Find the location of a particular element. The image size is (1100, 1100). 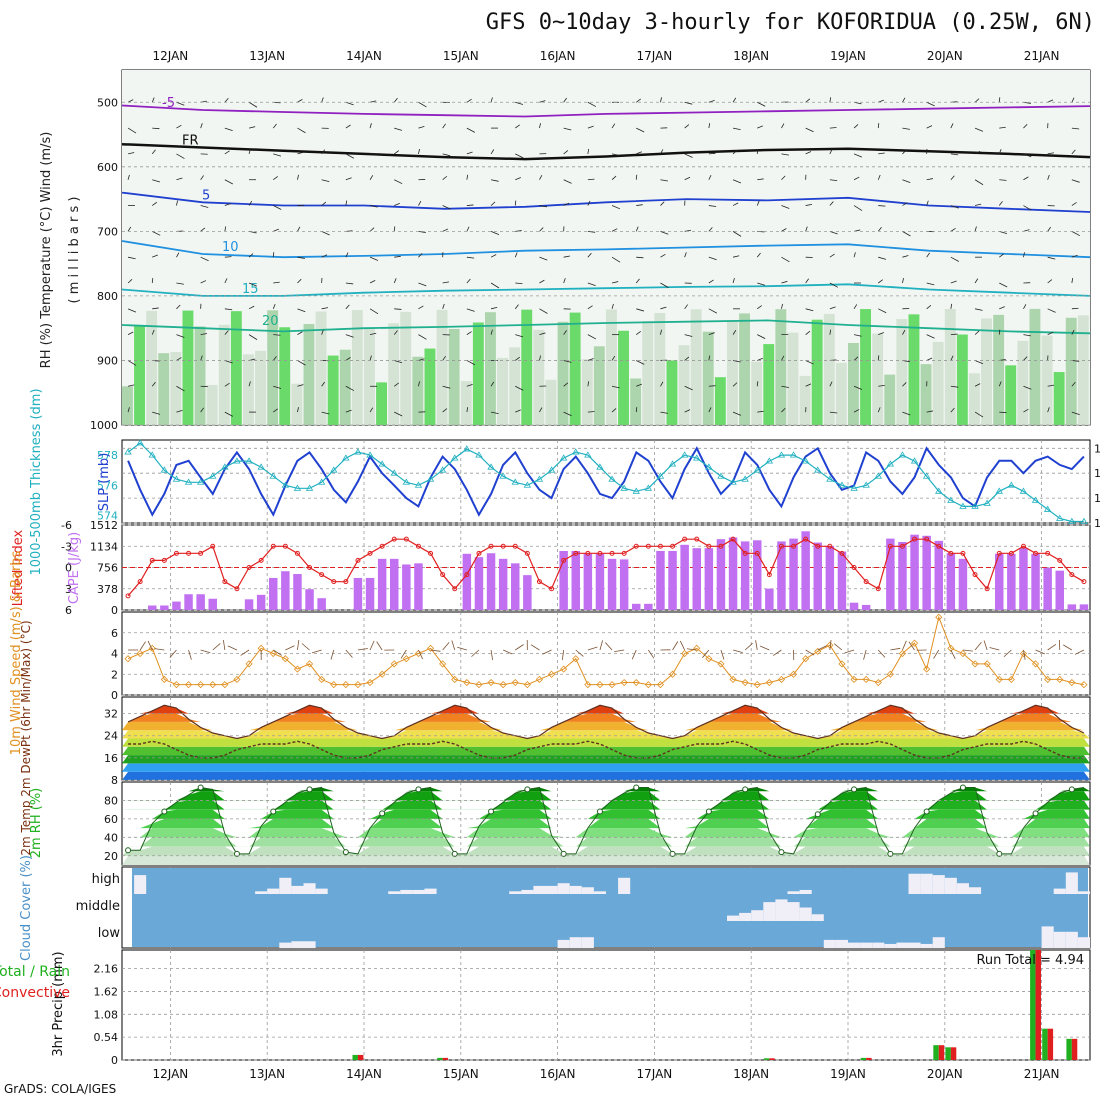

slp-tick-2: 1011 is located at coordinates (1097, 473).